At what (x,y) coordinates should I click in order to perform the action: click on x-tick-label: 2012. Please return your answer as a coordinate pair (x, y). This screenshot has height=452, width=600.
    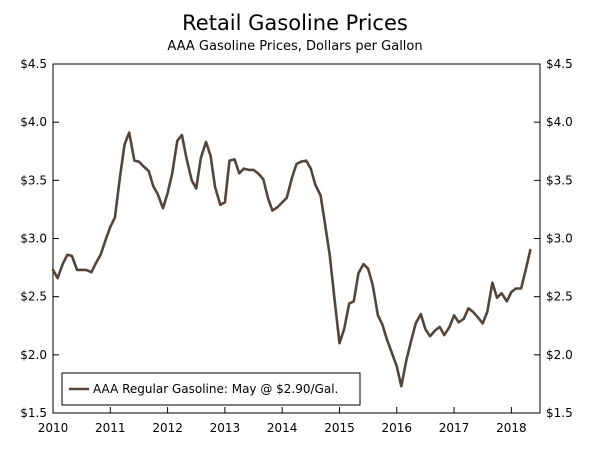
    Looking at the image, I should click on (167, 428).